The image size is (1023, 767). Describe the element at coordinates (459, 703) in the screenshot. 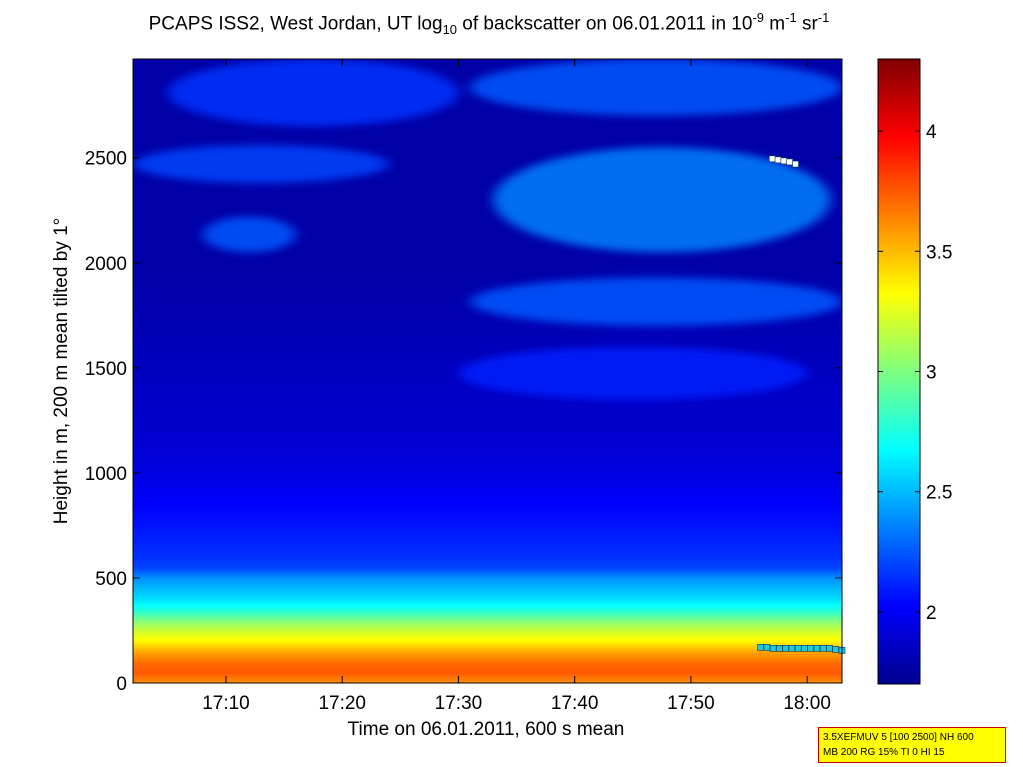

I see `x-tick-label: 17:30` at that location.